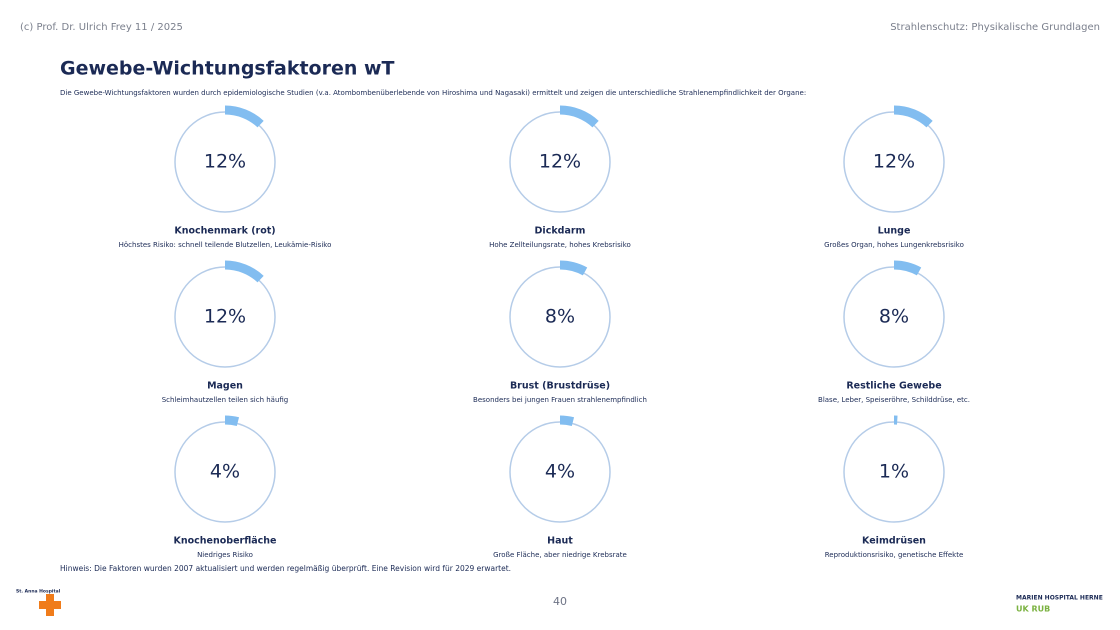 The image size is (1120, 630). What do you see at coordinates (560, 601) in the screenshot?
I see `page-number: 40` at bounding box center [560, 601].